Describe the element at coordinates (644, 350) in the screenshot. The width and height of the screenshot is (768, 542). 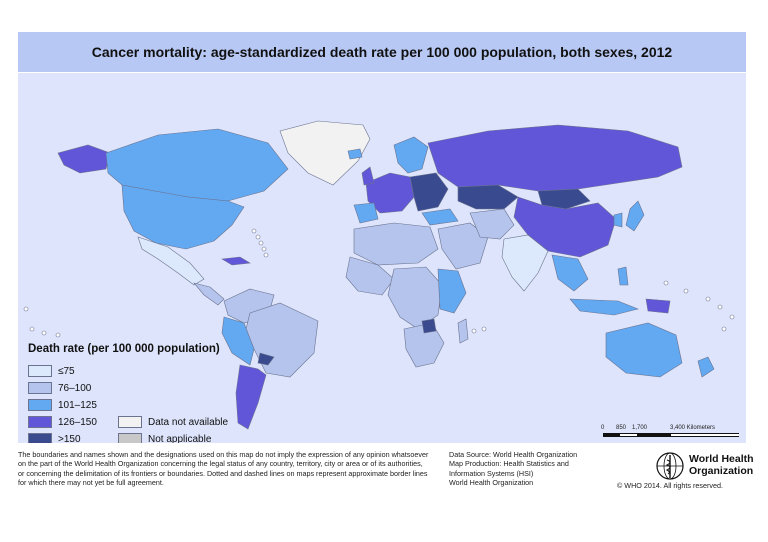
I see `region-australia` at that location.